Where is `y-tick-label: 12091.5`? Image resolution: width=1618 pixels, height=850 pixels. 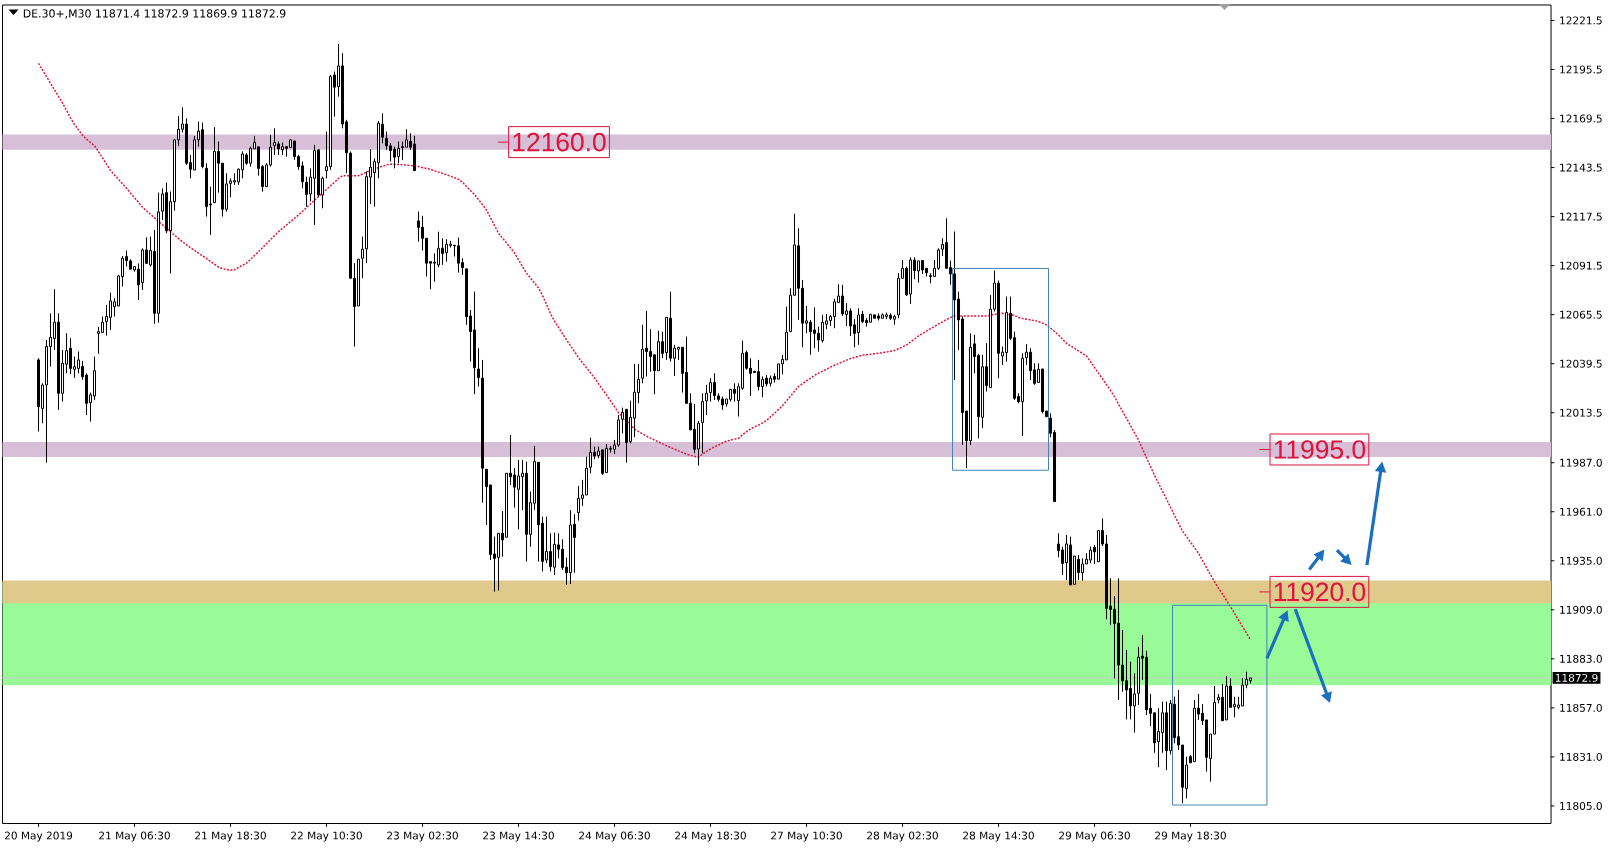
y-tick-label: 12091.5 is located at coordinates (1581, 265).